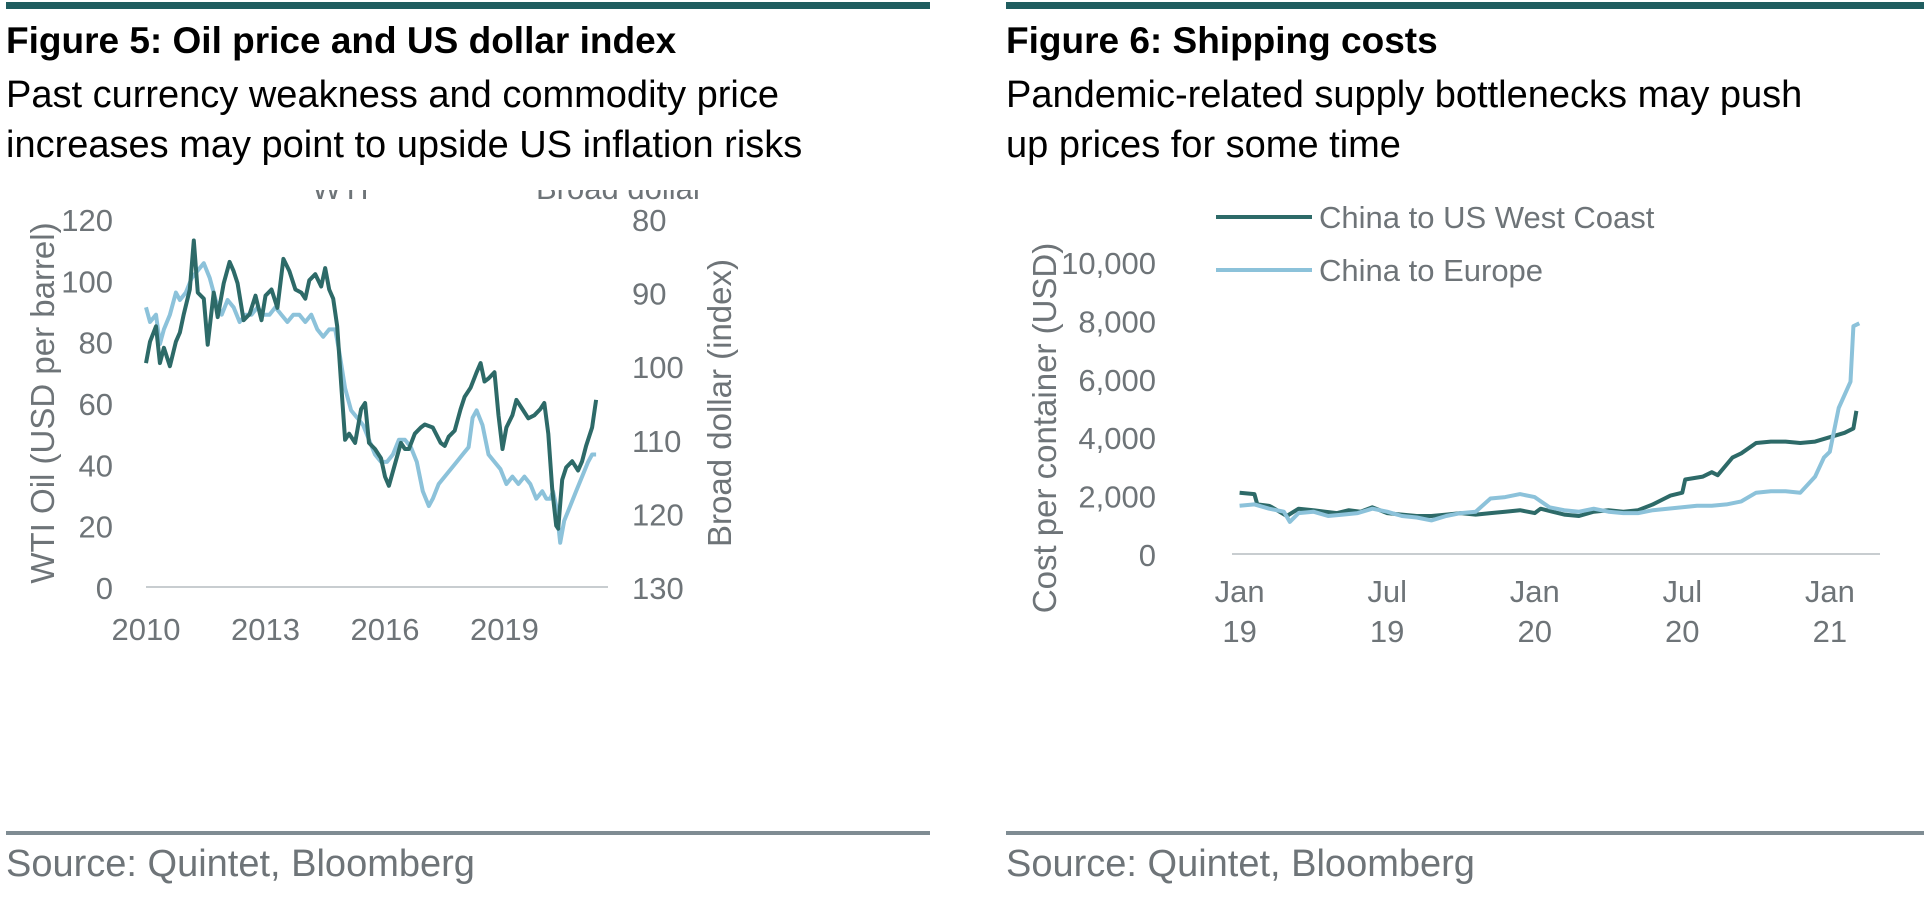 Image resolution: width=1924 pixels, height=914 pixels. Describe the element at coordinates (656, 441) in the screenshot. I see `y2-tick-label: 110` at that location.